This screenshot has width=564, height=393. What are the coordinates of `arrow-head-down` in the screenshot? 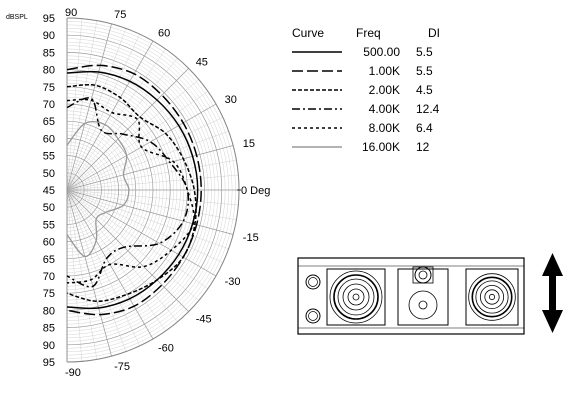 It's located at (552, 321).